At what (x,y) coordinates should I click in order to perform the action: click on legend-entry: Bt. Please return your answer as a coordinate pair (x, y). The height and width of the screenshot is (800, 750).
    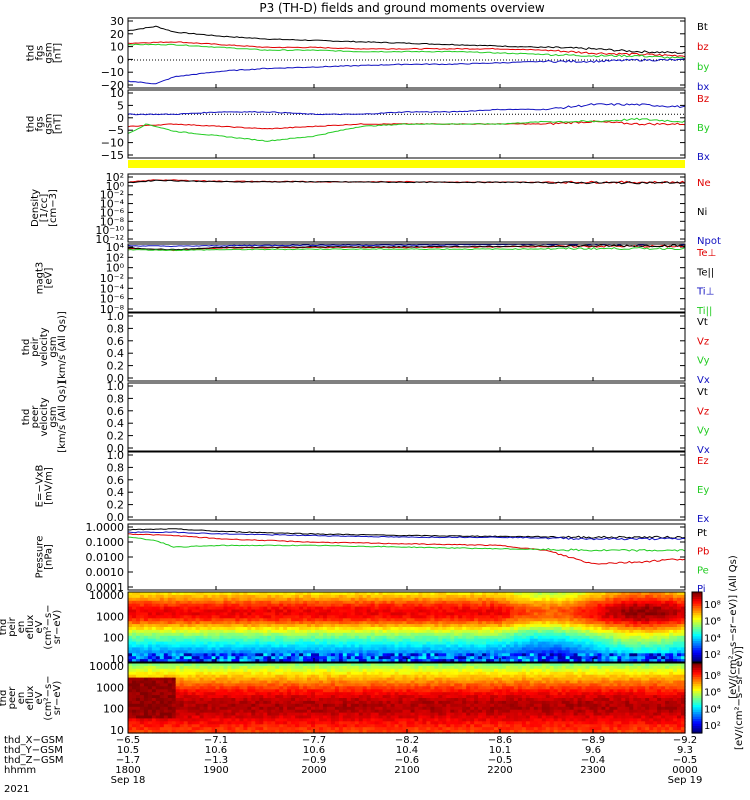
    Looking at the image, I should click on (702, 27).